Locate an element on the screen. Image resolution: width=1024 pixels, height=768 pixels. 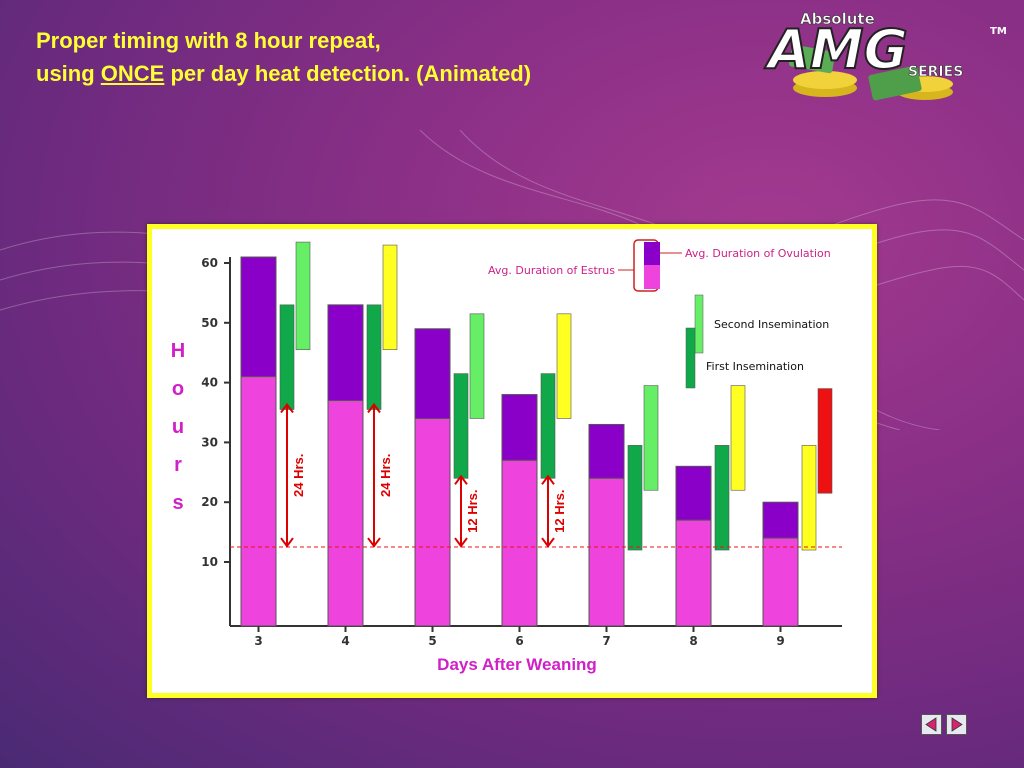
title-emphasis: ONCE is located at coordinates (132, 73).